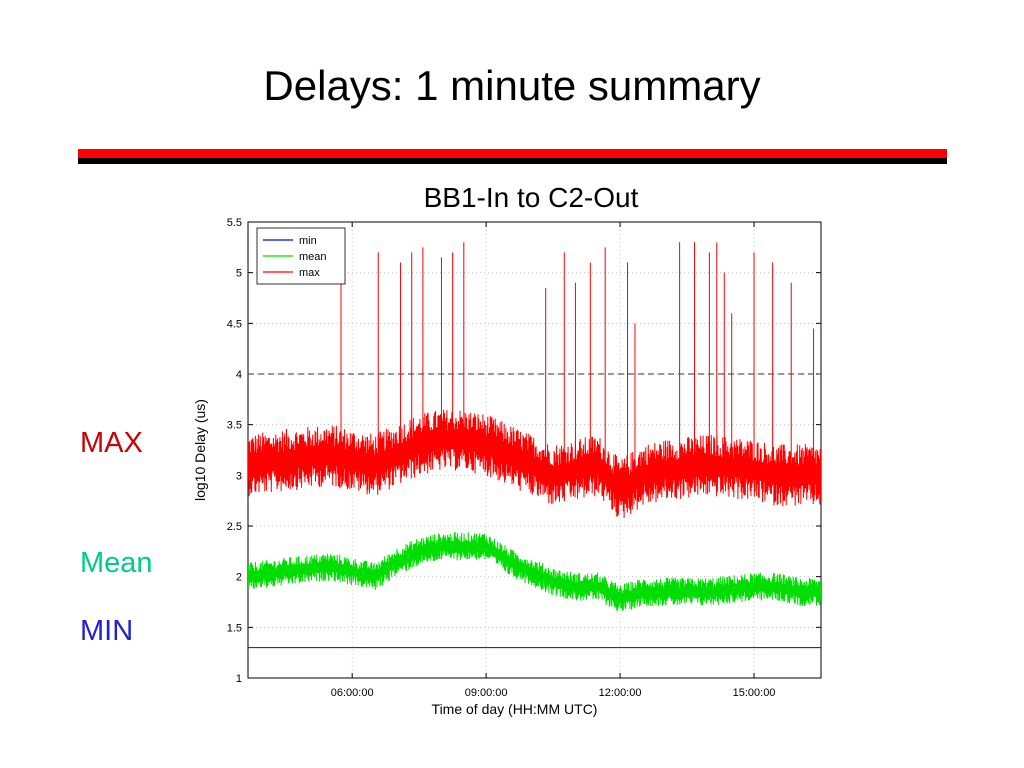 Image resolution: width=1024 pixels, height=768 pixels. What do you see at coordinates (239, 375) in the screenshot?
I see `y-tick-label: 4` at bounding box center [239, 375].